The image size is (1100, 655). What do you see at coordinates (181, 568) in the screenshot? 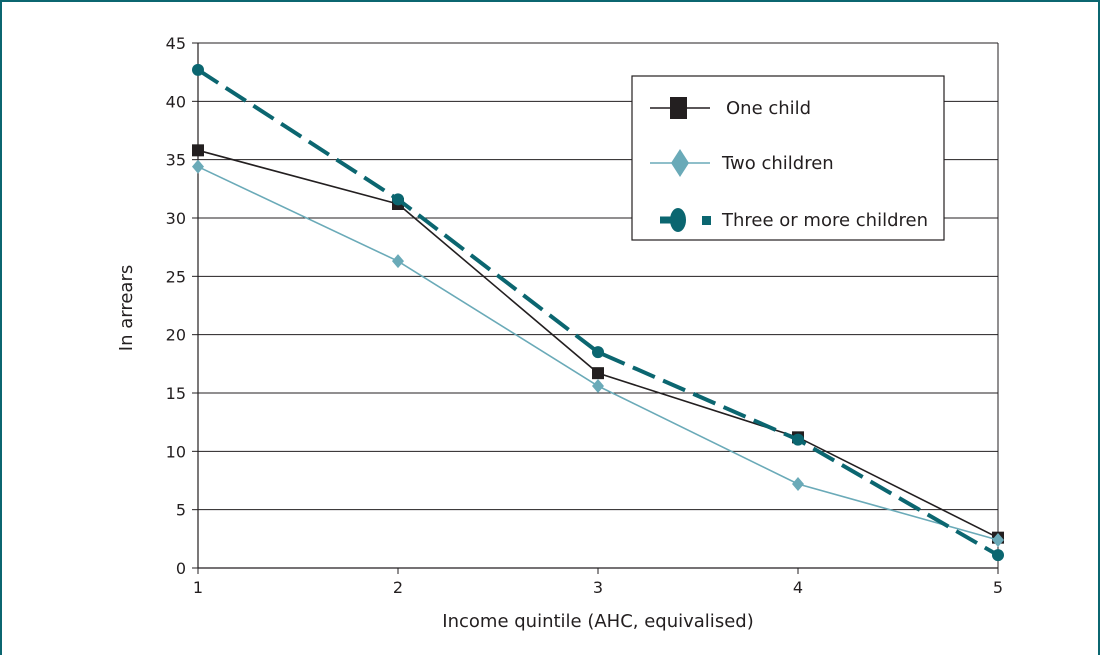
I see `y-tick-label: 0` at bounding box center [181, 568].